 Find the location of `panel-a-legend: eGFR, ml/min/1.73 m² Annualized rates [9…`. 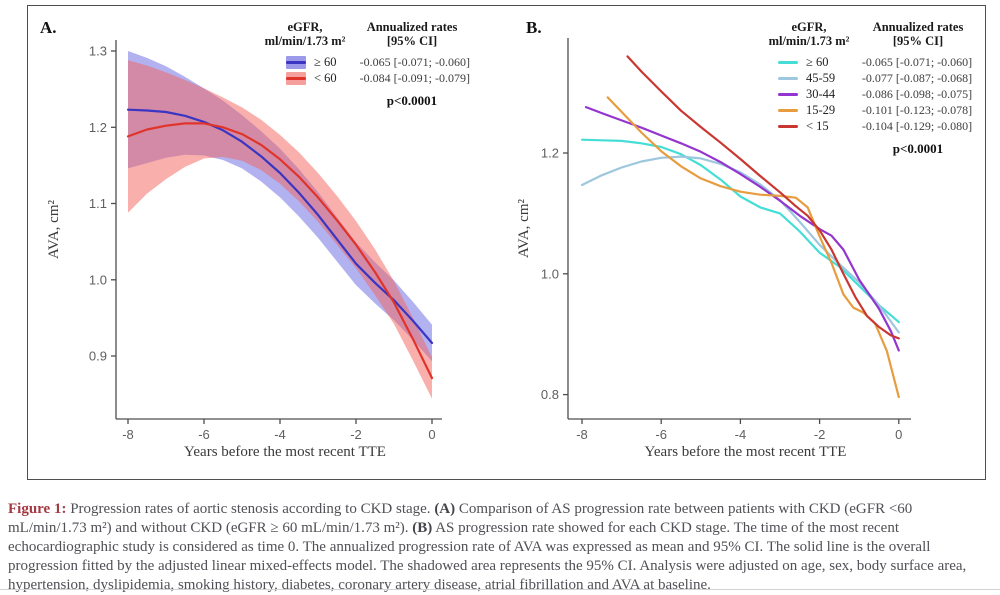

panel-a-legend: eGFR, ml/min/1.73 m² Annualized rates [9… is located at coordinates (363, 64).